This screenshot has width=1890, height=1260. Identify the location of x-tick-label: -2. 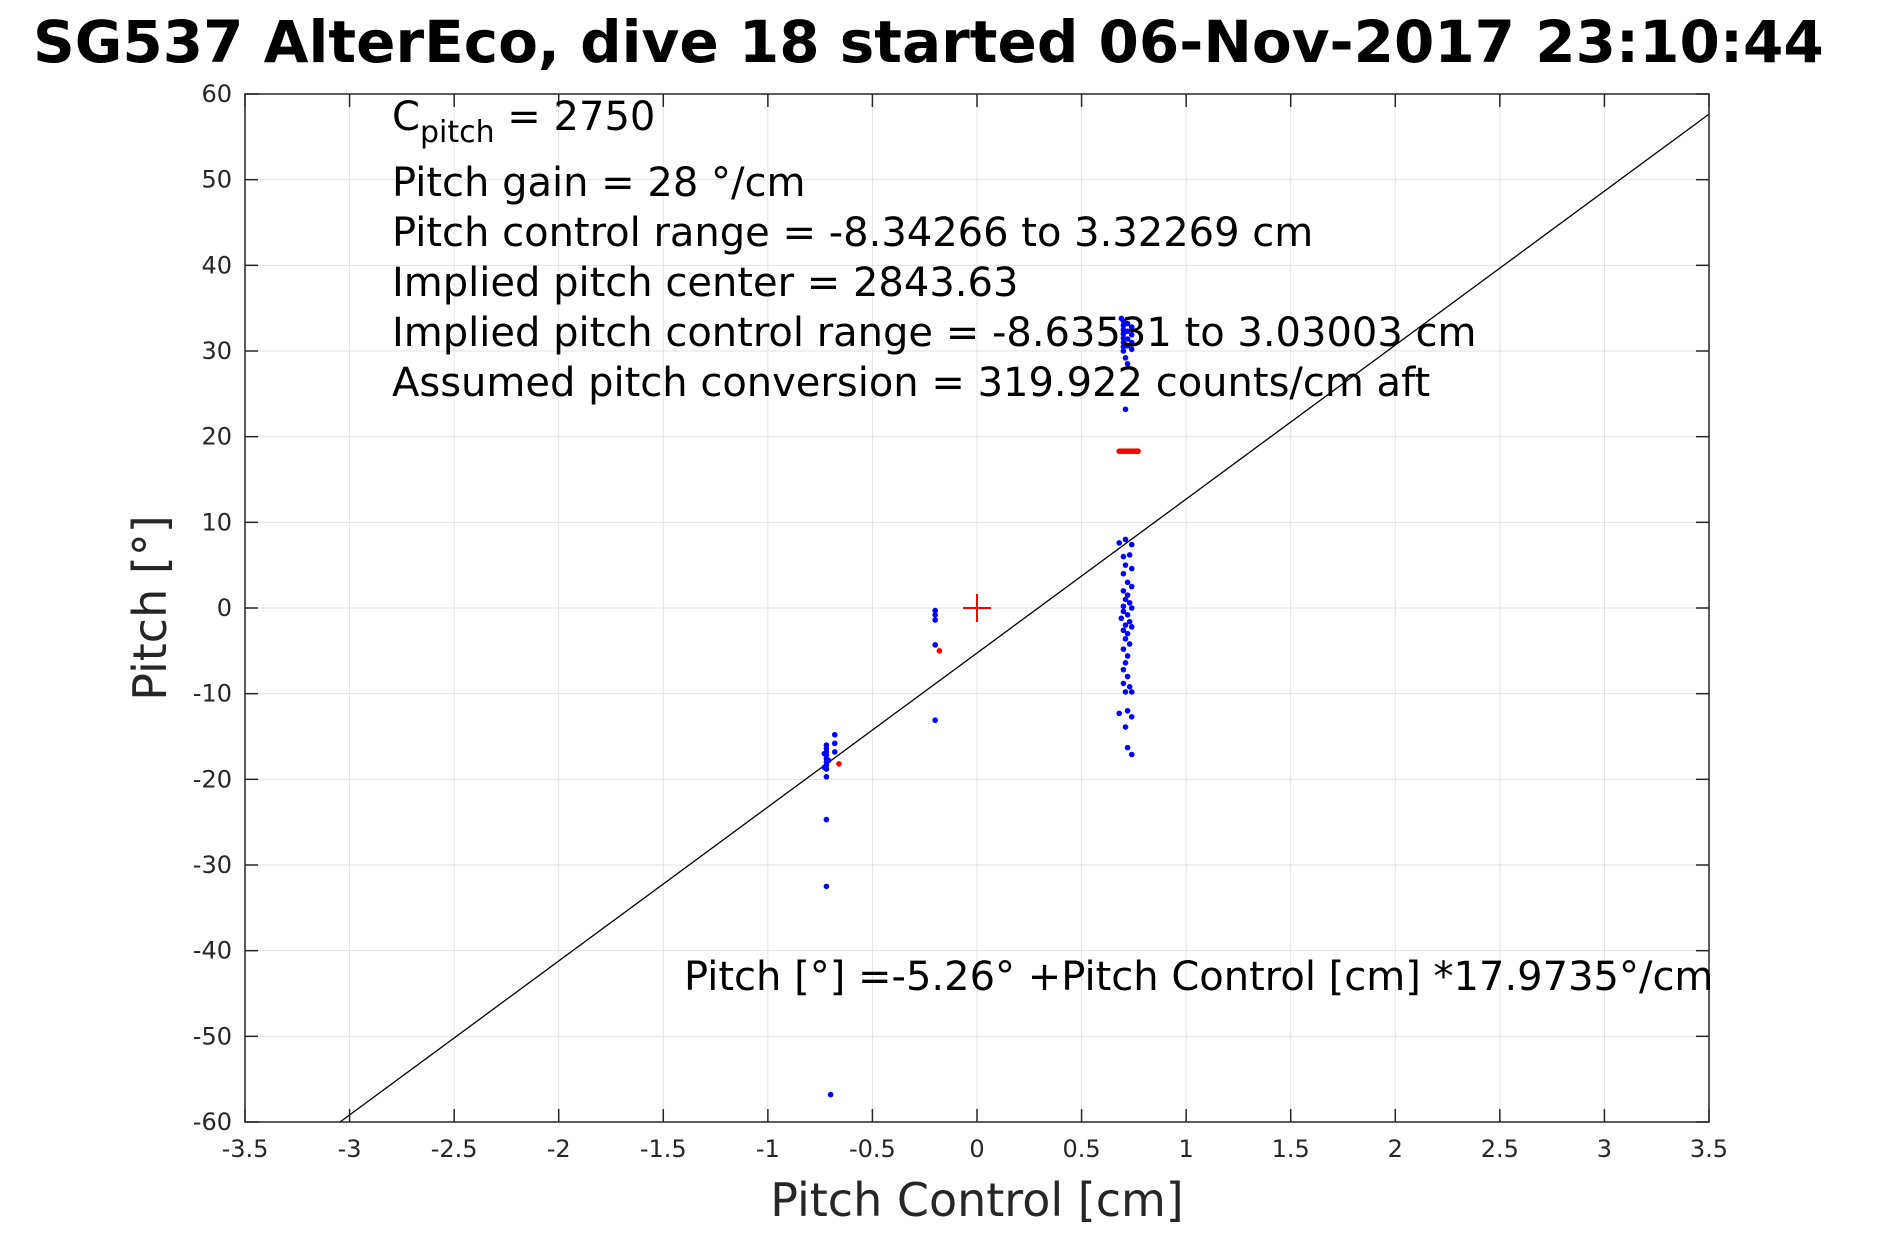
(559, 1149).